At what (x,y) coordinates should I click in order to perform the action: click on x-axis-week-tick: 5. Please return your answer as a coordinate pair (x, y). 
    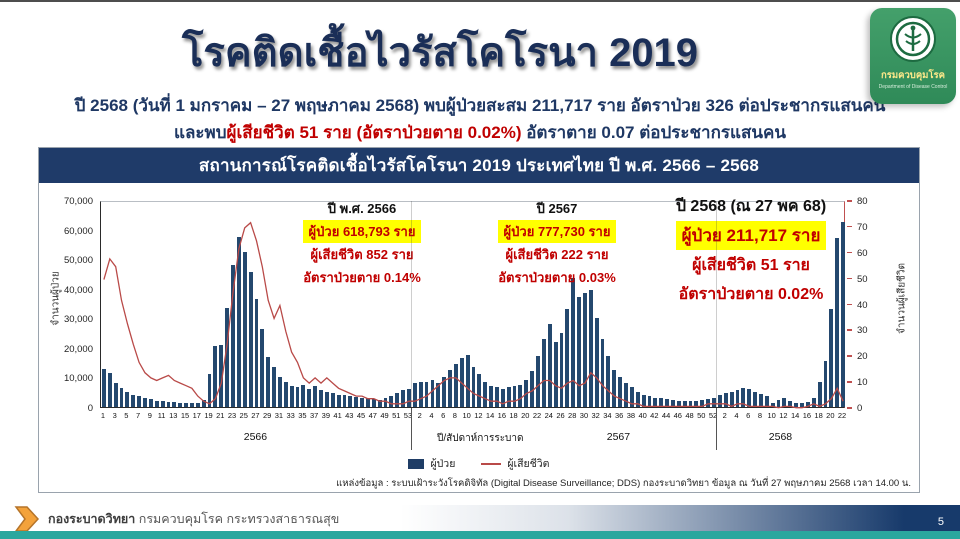
    Looking at the image, I should click on (126, 415).